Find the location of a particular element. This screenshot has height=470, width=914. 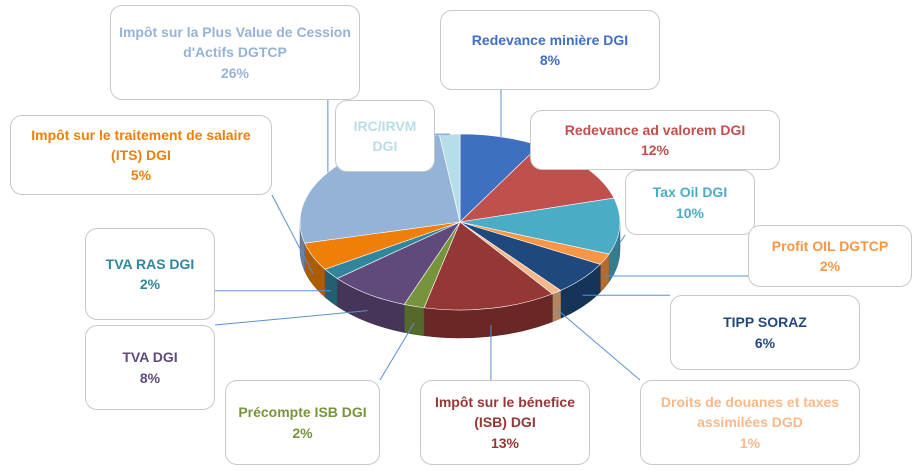

value-label: 13% is located at coordinates (505, 442).